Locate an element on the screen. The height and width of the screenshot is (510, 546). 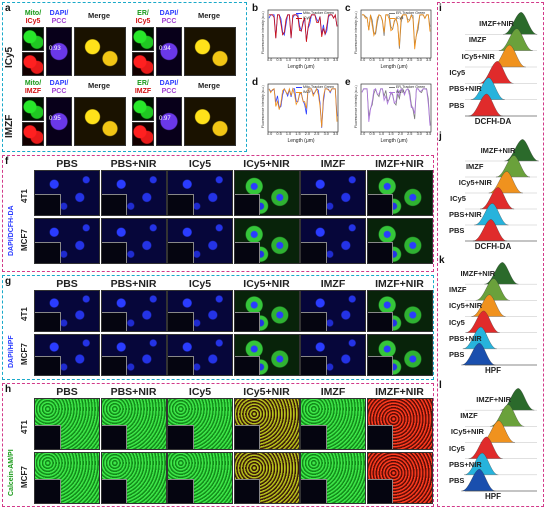
histogram-label: PBS is located at coordinates (457, 480).